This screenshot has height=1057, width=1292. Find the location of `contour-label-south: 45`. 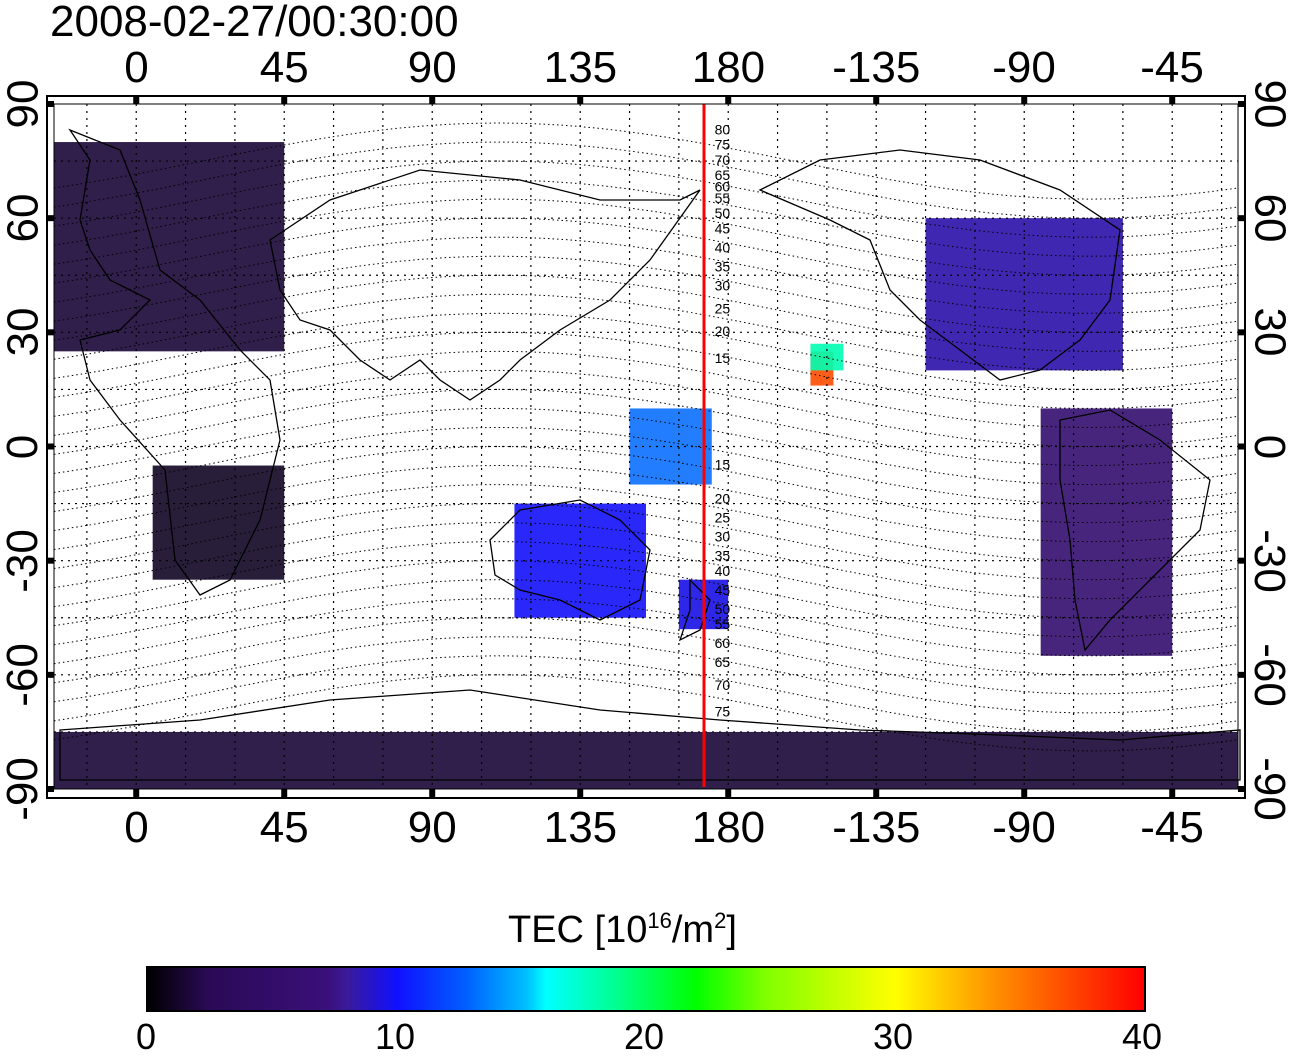

contour-label-south: 45 is located at coordinates (723, 590).